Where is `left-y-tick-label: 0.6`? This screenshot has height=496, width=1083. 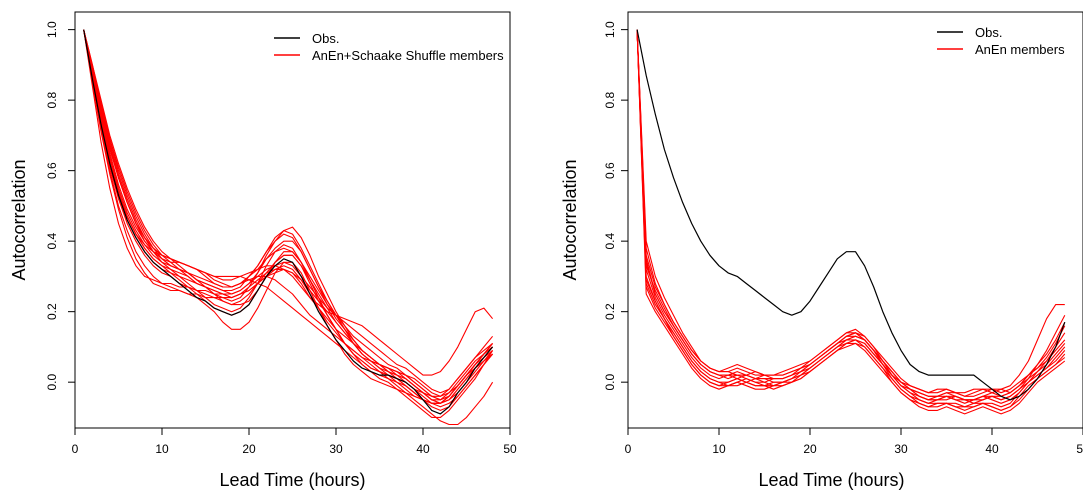 left-y-tick-label: 0.6 is located at coordinates (52, 170).